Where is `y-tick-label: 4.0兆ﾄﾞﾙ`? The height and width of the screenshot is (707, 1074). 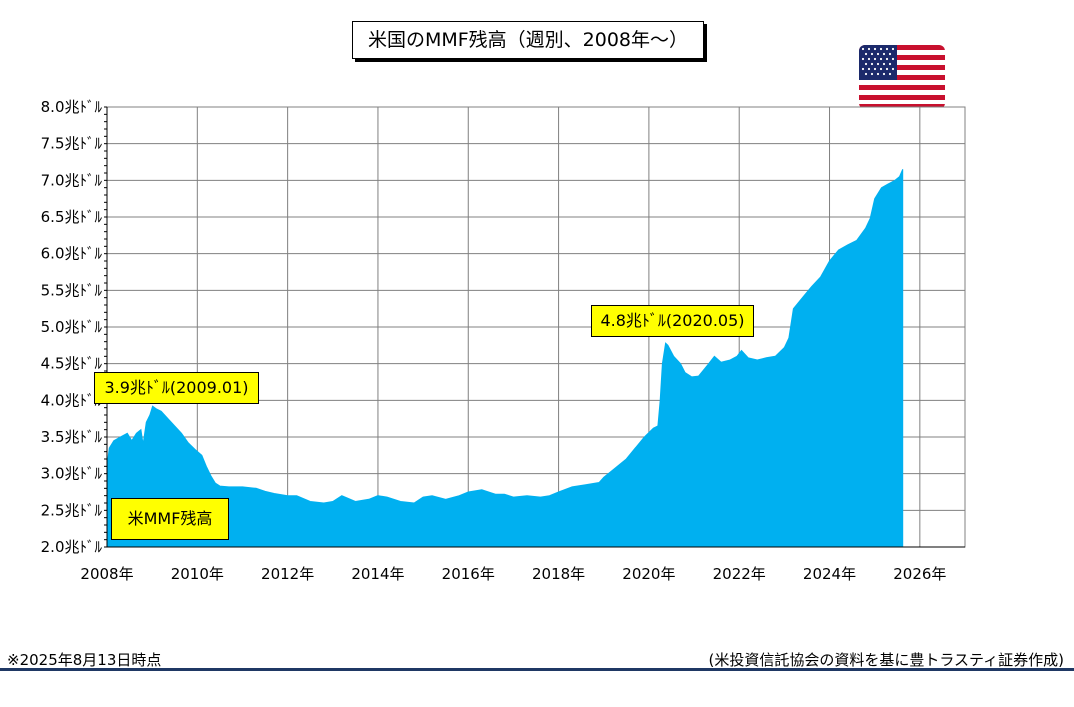
y-tick-label: 4.0兆ﾄﾞﾙ is located at coordinates (72, 400).